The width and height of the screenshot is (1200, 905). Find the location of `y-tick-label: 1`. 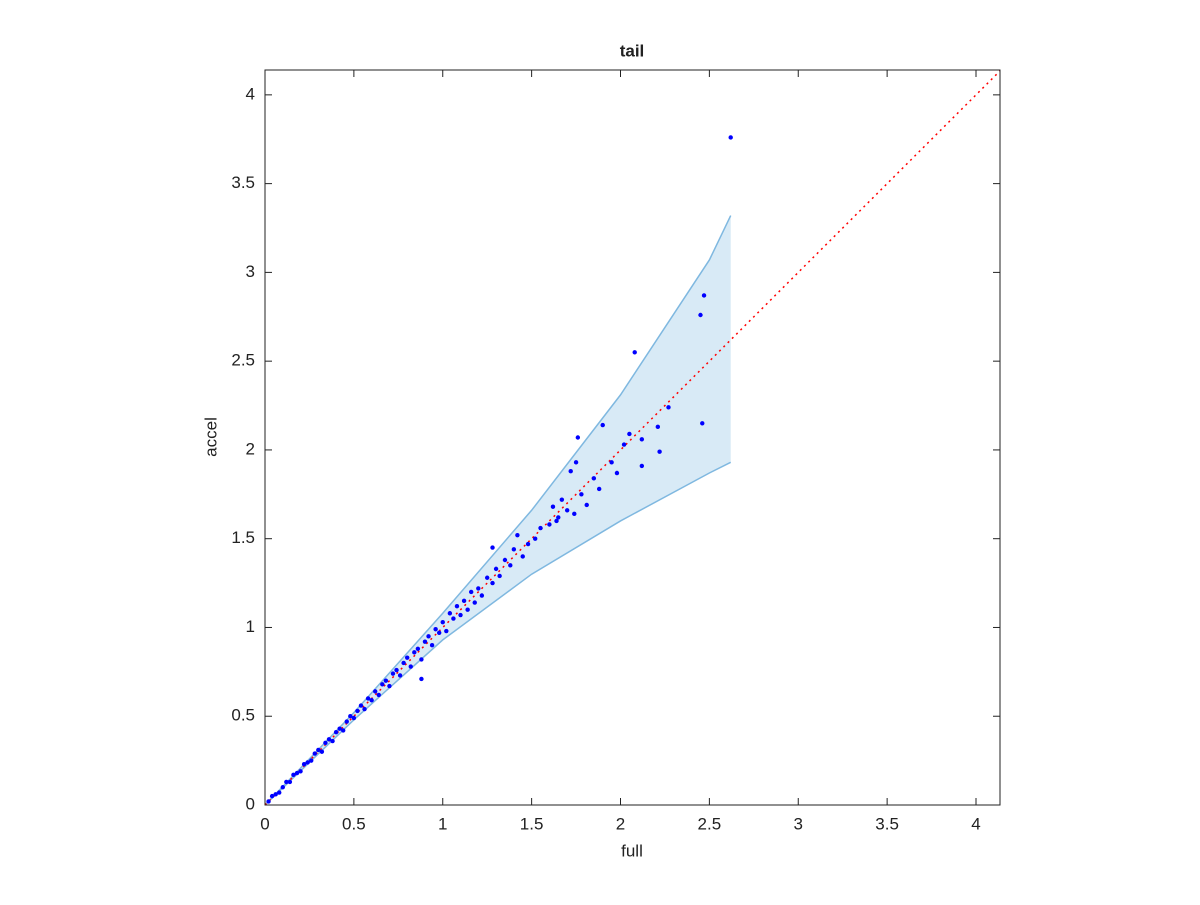

y-tick-label: 1 is located at coordinates (250, 626).